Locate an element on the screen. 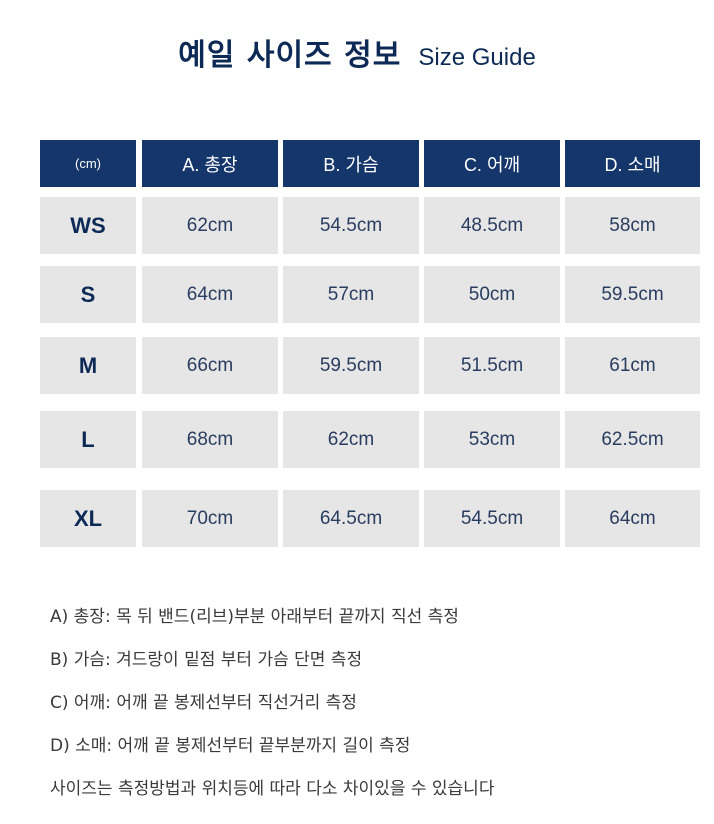 The image size is (714, 824). table-cell: 70cm is located at coordinates (210, 518).